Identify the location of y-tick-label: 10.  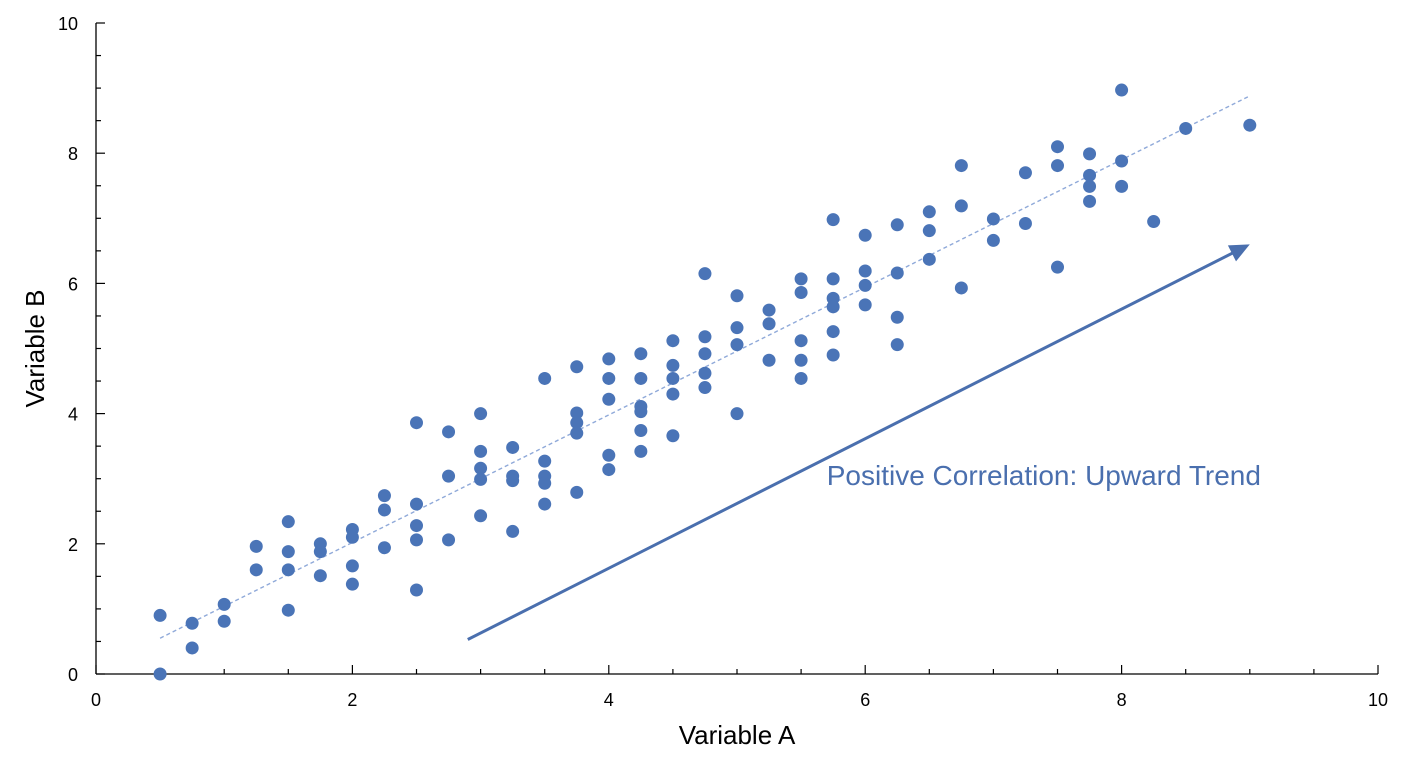
(68, 24).